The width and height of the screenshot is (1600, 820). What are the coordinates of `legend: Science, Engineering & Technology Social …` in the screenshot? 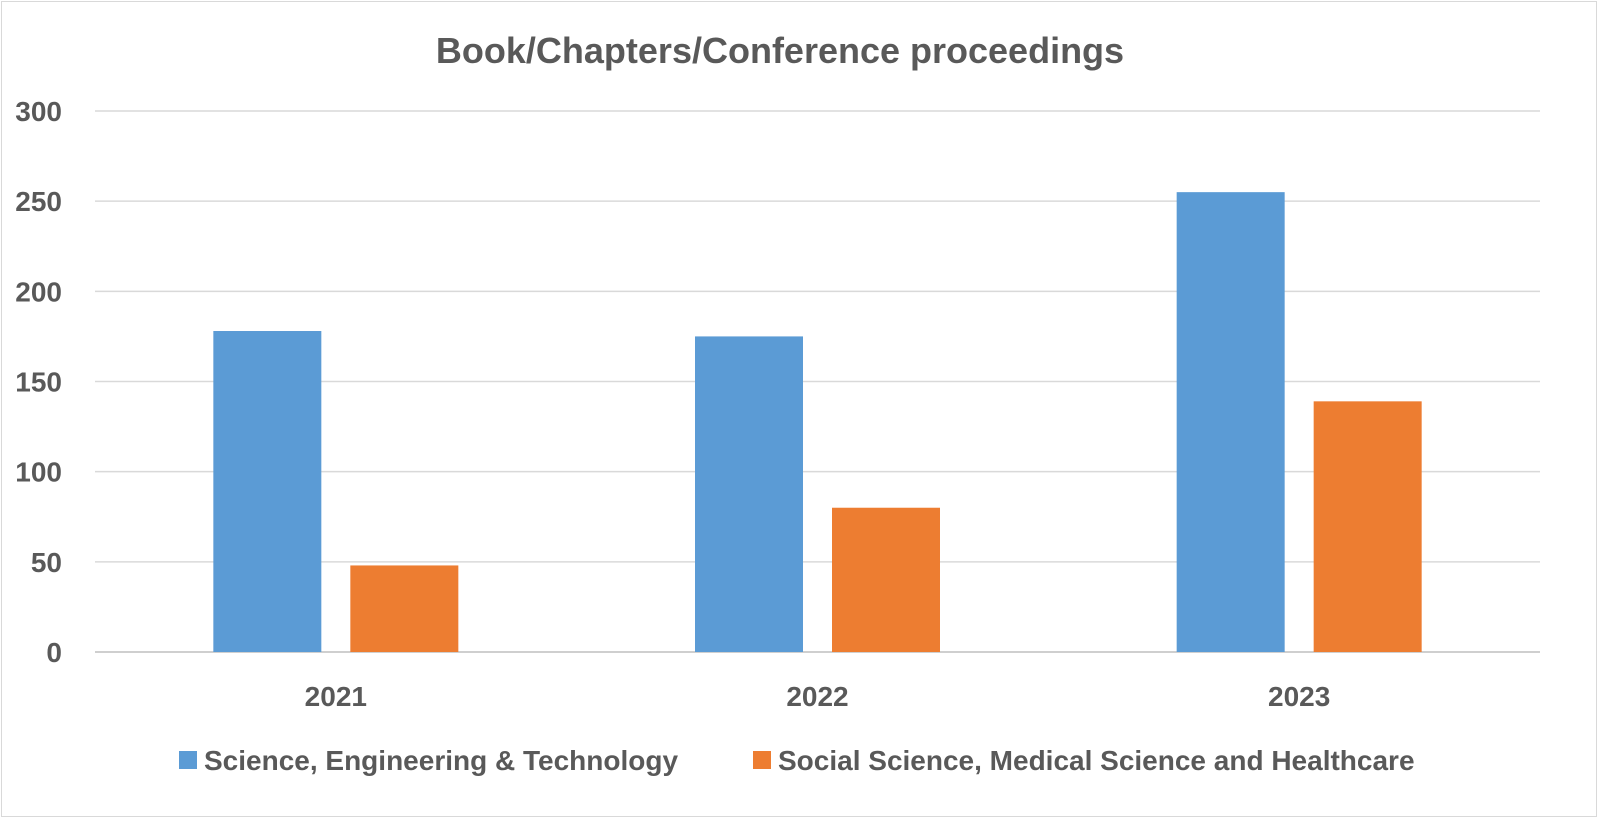 It's located at (797, 760).